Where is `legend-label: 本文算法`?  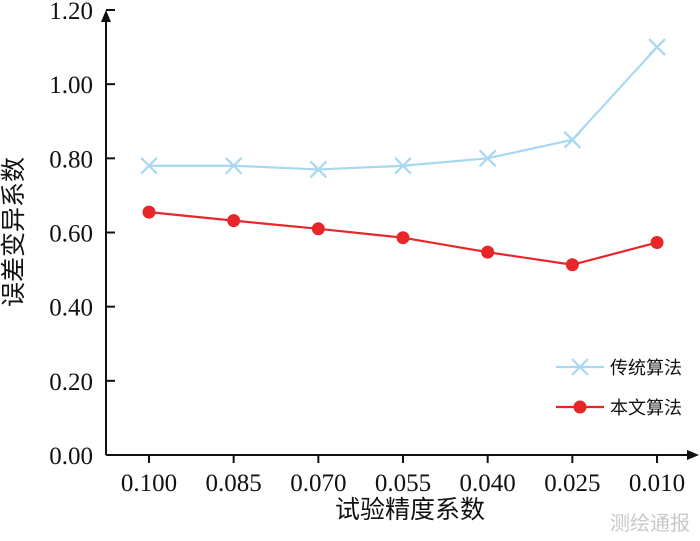 legend-label: 本文算法 is located at coordinates (646, 408).